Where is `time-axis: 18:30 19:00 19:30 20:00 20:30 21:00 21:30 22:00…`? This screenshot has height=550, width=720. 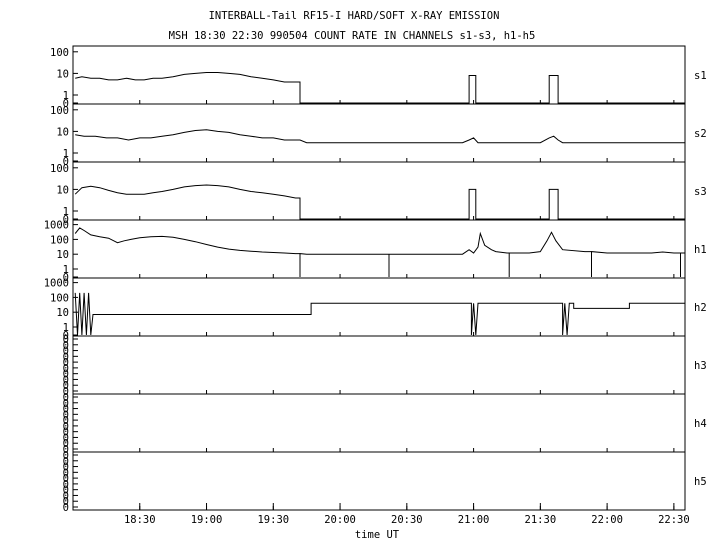 time-axis: 18:30 19:00 19:30 20:00 20:30 21:00 21:30 22:00… is located at coordinates (407, 514).